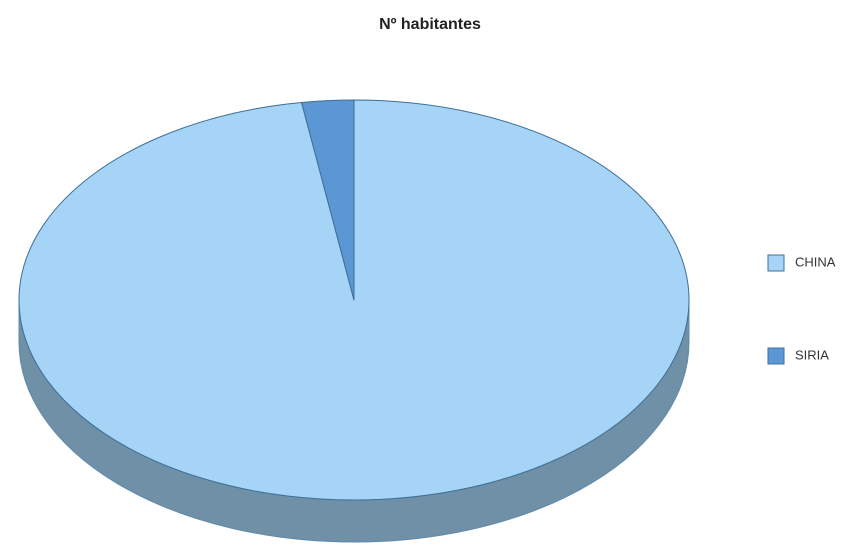 The width and height of the screenshot is (859, 545). What do you see at coordinates (430, 24) in the screenshot?
I see `chart-title: Nº habitantes` at bounding box center [430, 24].